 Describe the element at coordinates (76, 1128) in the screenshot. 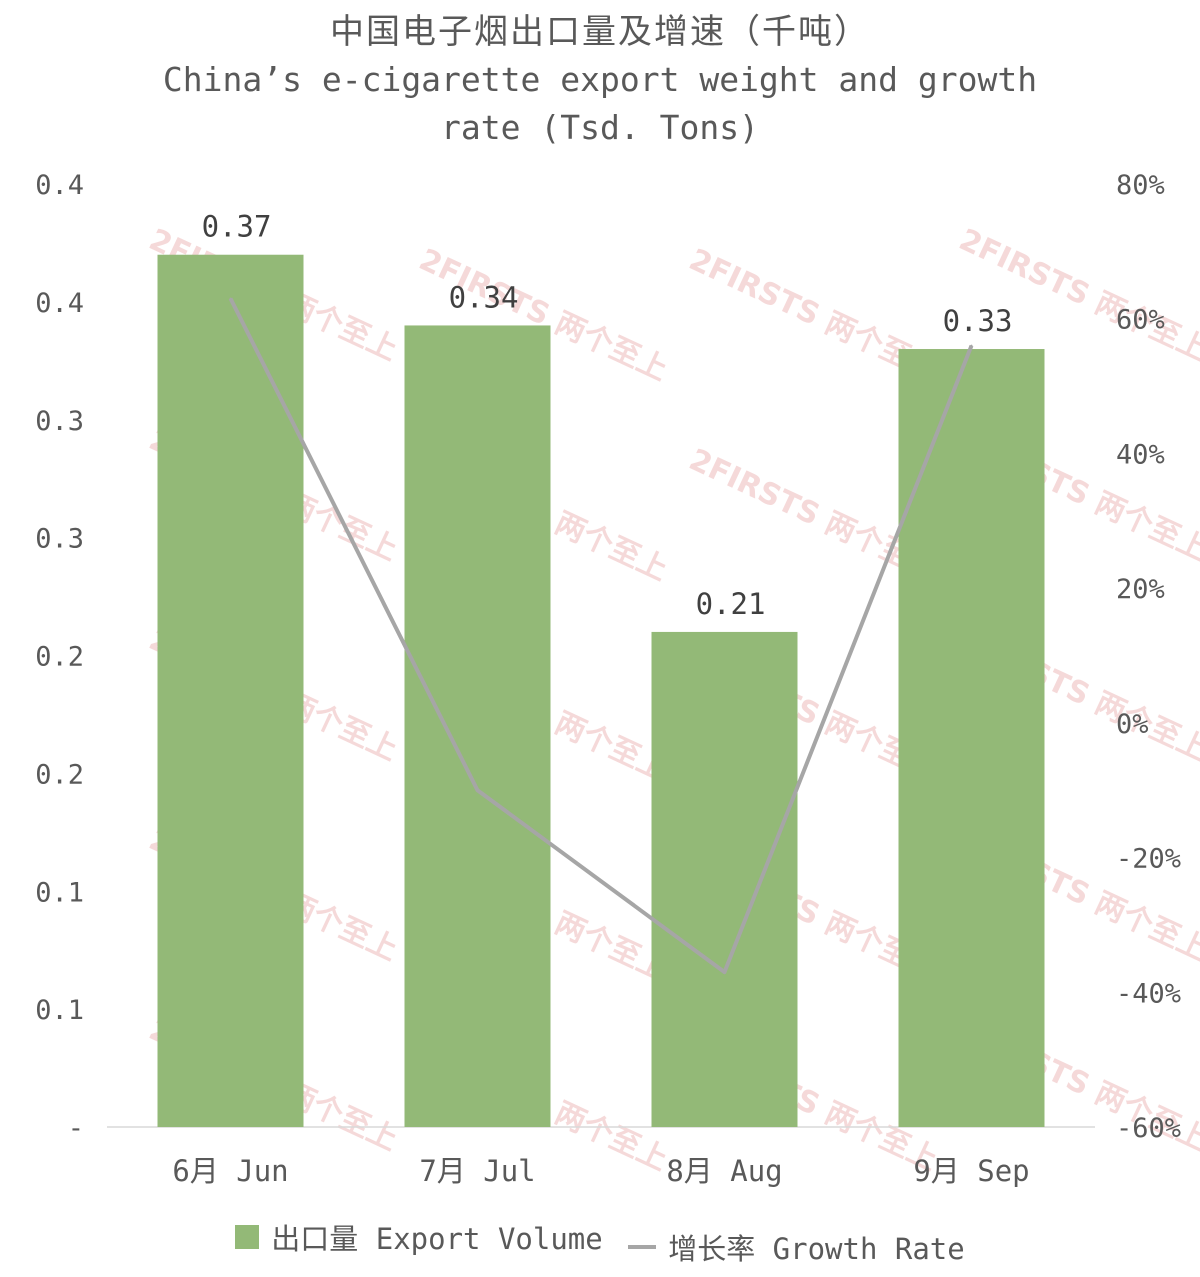

I see `y-left-tick-label: -` at that location.